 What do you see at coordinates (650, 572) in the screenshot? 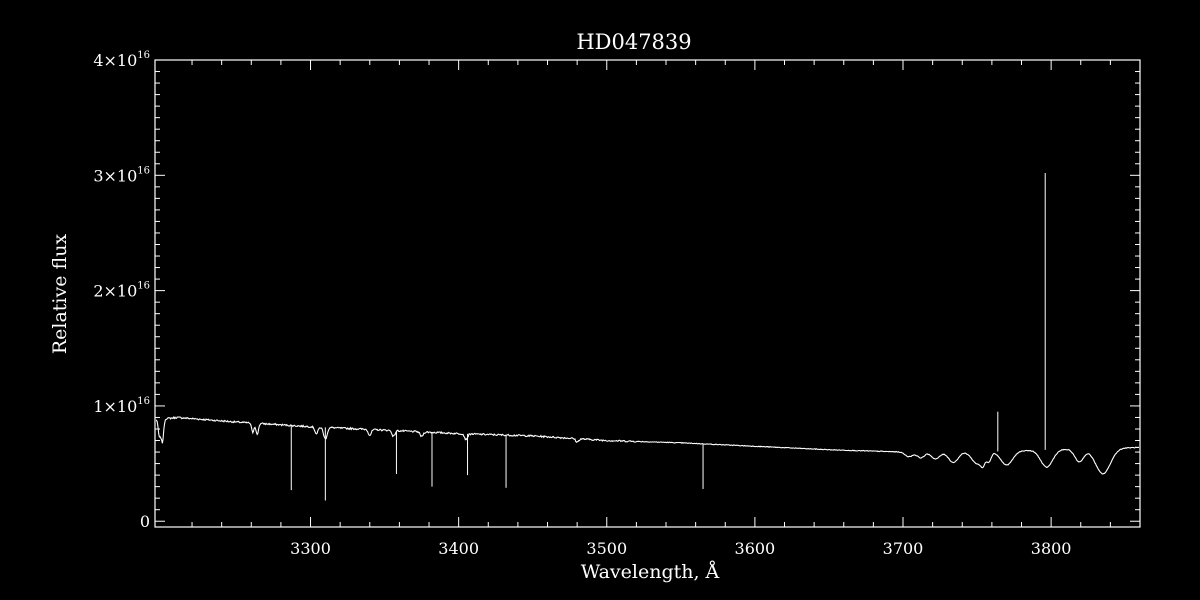
I see `x-axis-title: Wavelength, Å` at bounding box center [650, 572].